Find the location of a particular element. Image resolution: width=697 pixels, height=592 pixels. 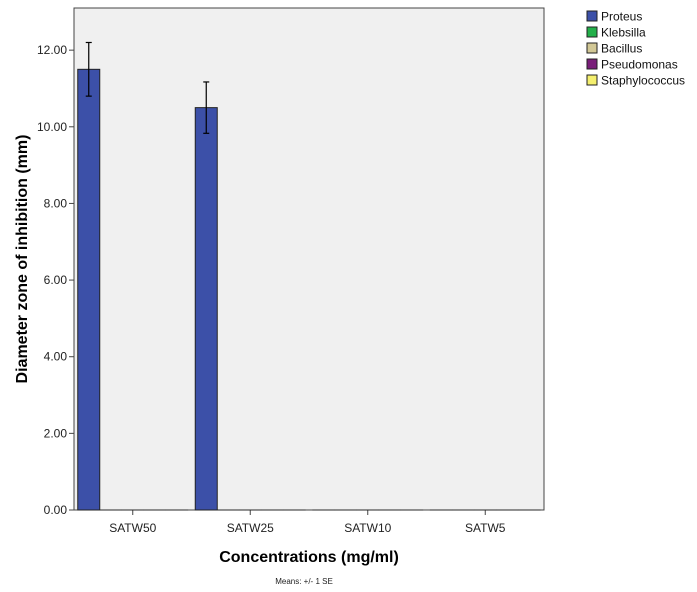

legend-label: Klebsilla is located at coordinates (623, 33).